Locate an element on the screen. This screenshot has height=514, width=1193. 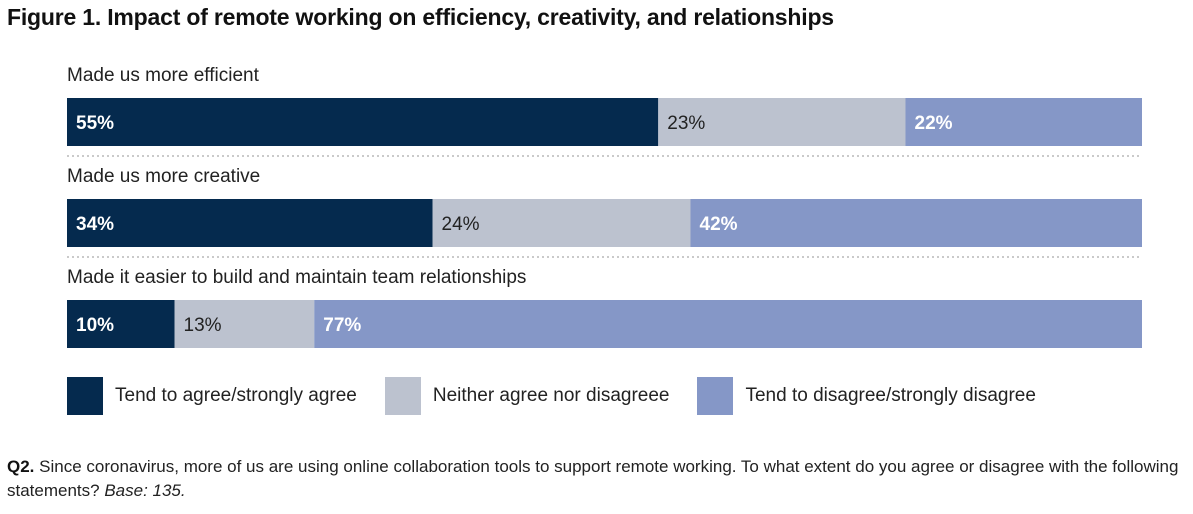
legend-swatch-disagree is located at coordinates (715, 396).